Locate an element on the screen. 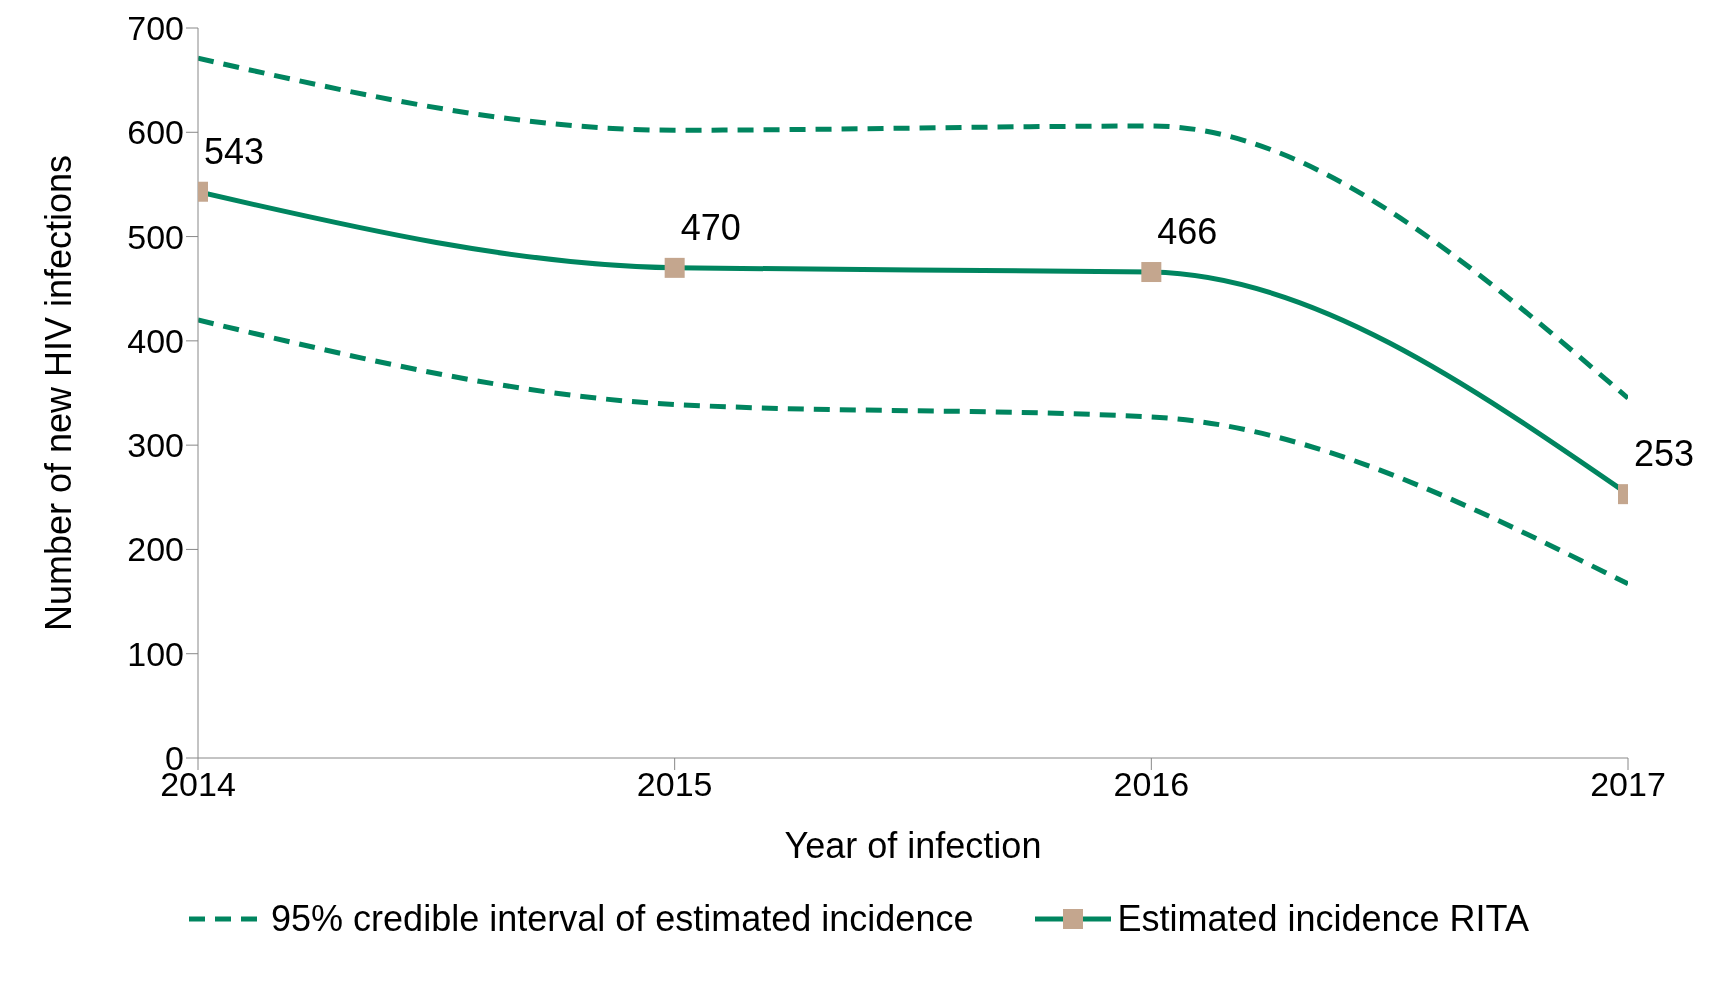  data-label: 543 is located at coordinates (234, 151).